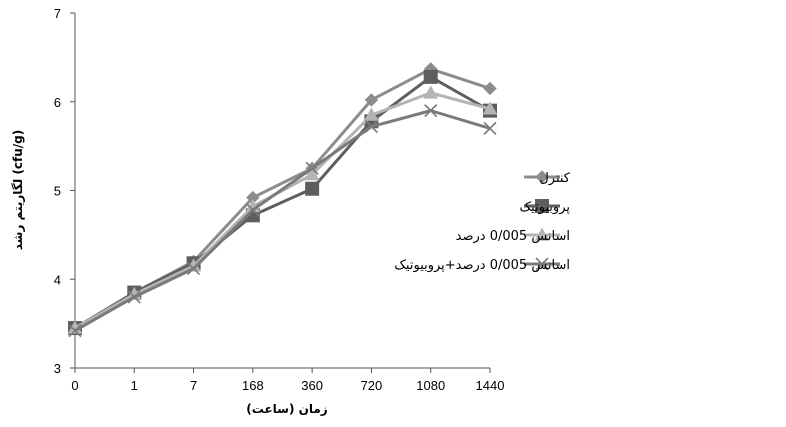 The image size is (786, 427). I want to click on legend-item: کنترل, so click(547, 178).